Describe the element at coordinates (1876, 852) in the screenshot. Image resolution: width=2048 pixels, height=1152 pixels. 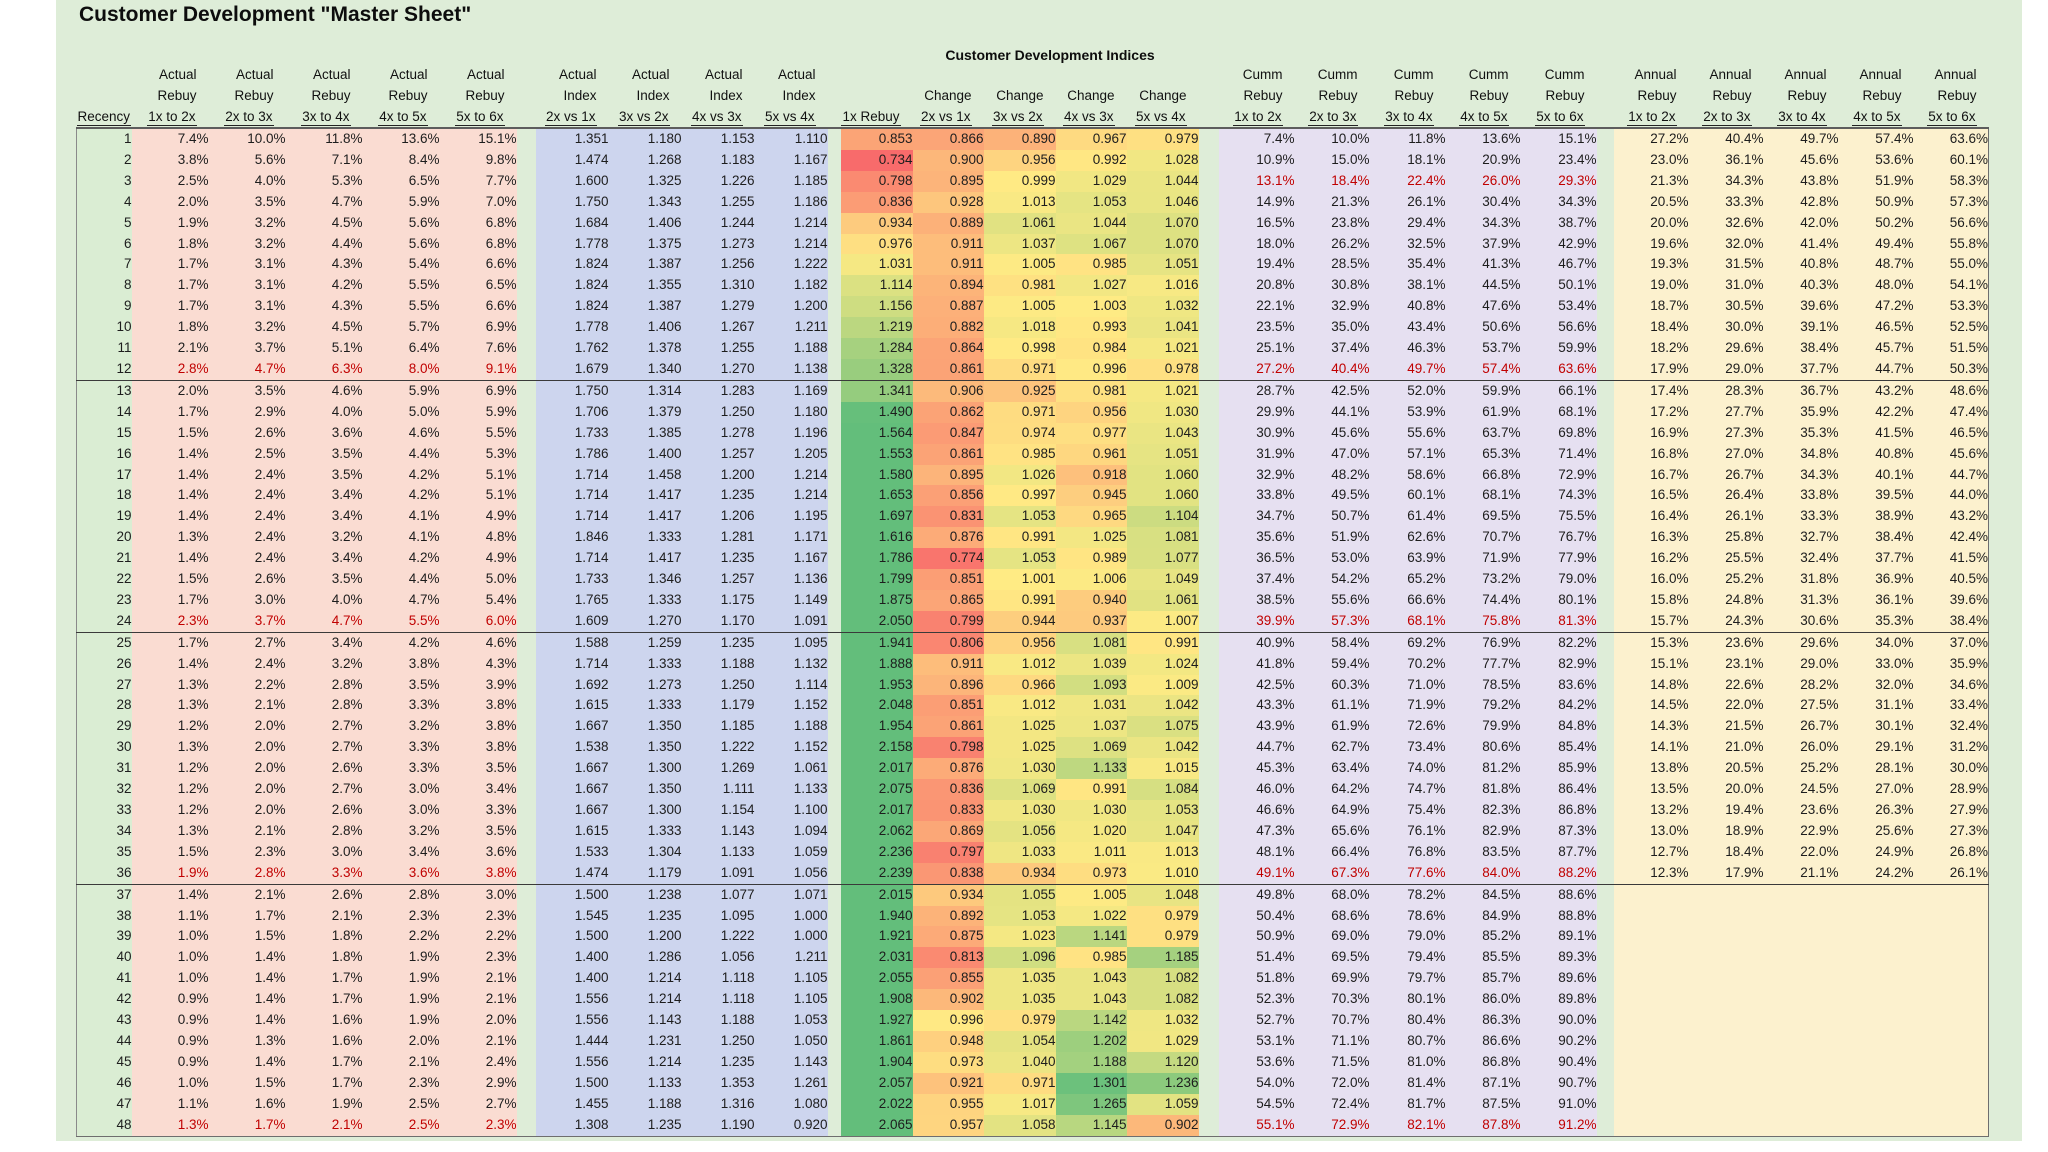
I see `table-cell: 24.9%` at that location.